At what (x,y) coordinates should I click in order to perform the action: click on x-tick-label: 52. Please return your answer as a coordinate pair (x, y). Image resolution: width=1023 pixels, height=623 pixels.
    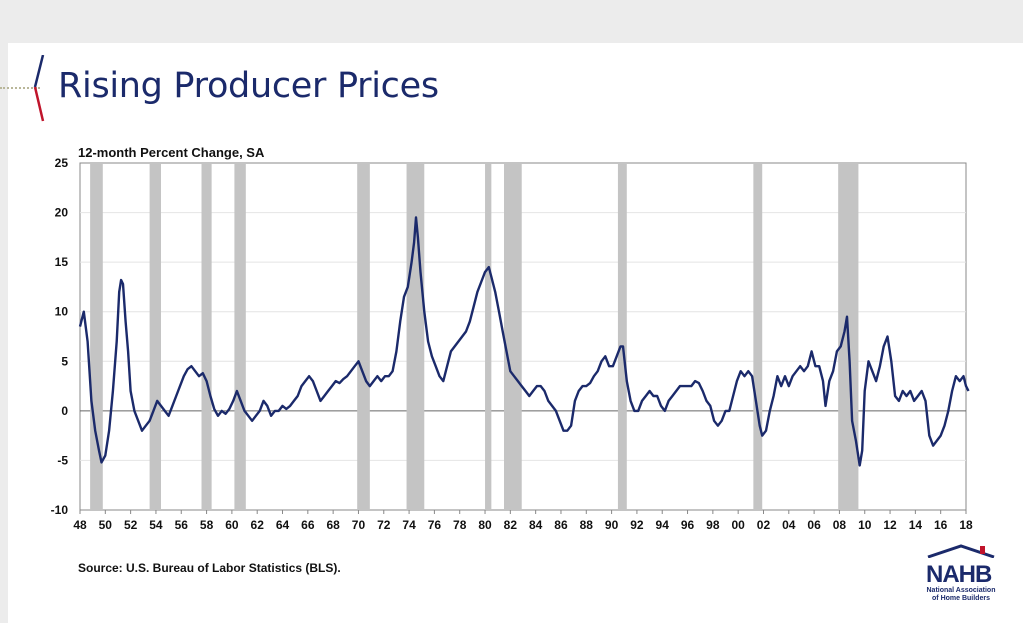
    Looking at the image, I should click on (131, 525).